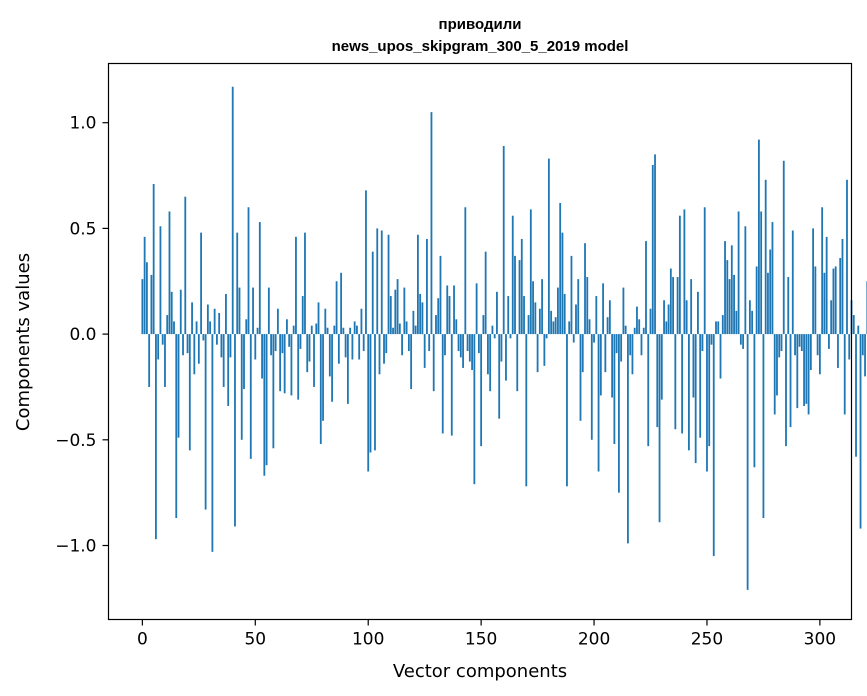 The image size is (867, 696). Describe the element at coordinates (82, 335) in the screenshot. I see `y-tick-label: 0.0` at that location.